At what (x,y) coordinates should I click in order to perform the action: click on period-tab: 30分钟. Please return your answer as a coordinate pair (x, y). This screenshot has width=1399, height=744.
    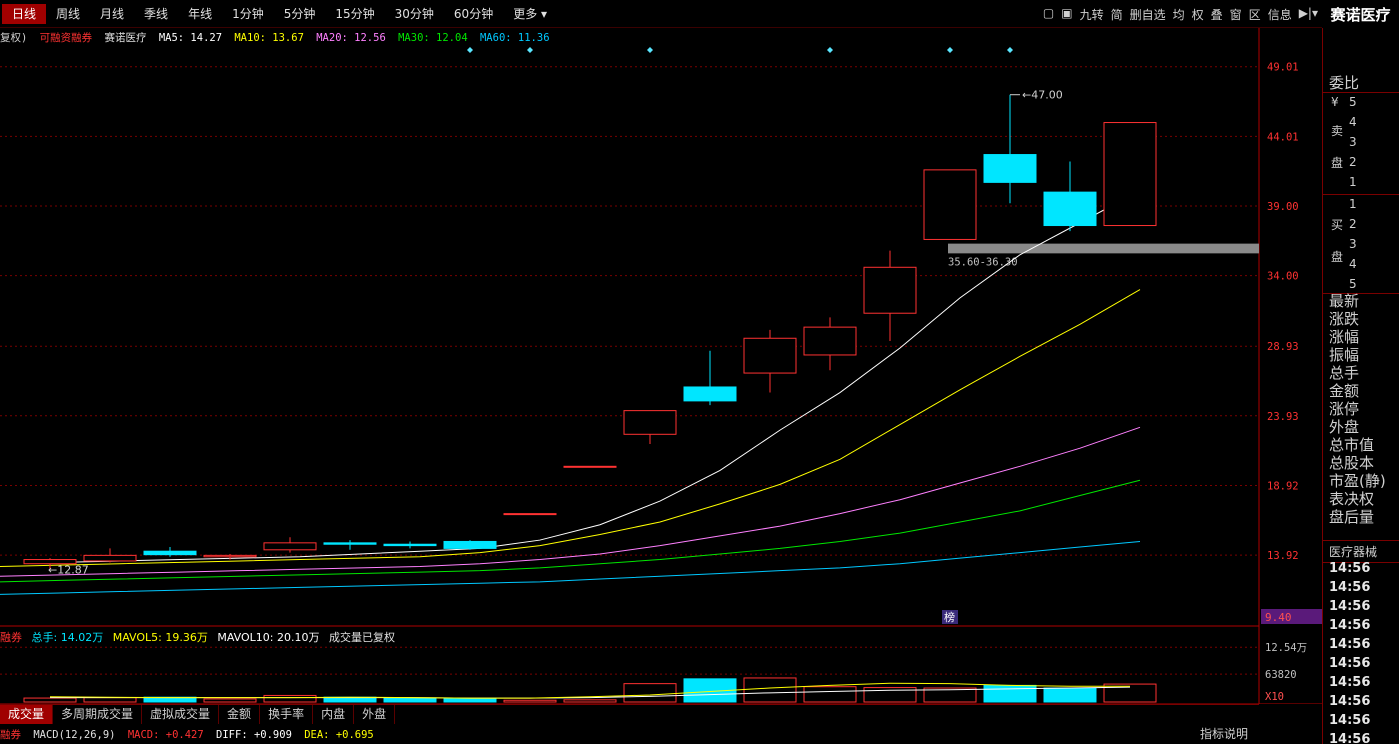
    Looking at the image, I should click on (414, 14).